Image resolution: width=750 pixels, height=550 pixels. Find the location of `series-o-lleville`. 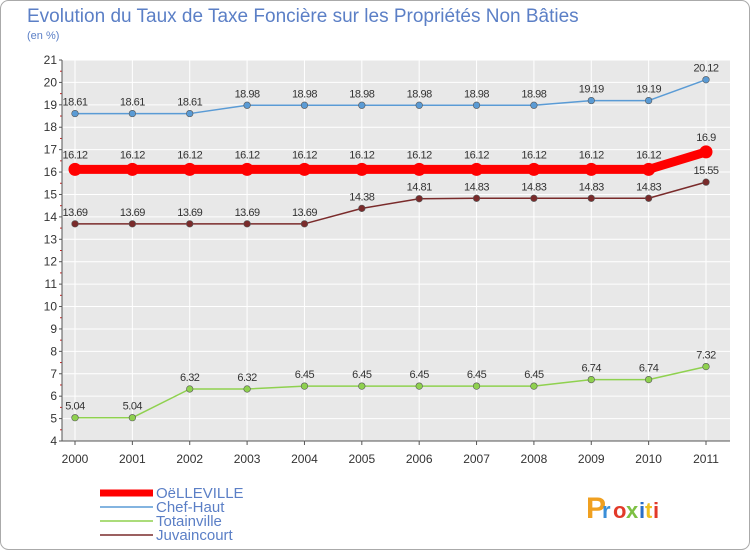

series-o-lleville is located at coordinates (390, 160).